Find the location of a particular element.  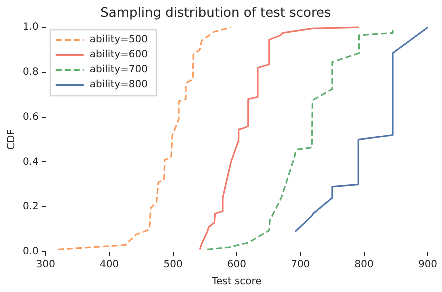

legend-label: ability=800 is located at coordinates (119, 85).